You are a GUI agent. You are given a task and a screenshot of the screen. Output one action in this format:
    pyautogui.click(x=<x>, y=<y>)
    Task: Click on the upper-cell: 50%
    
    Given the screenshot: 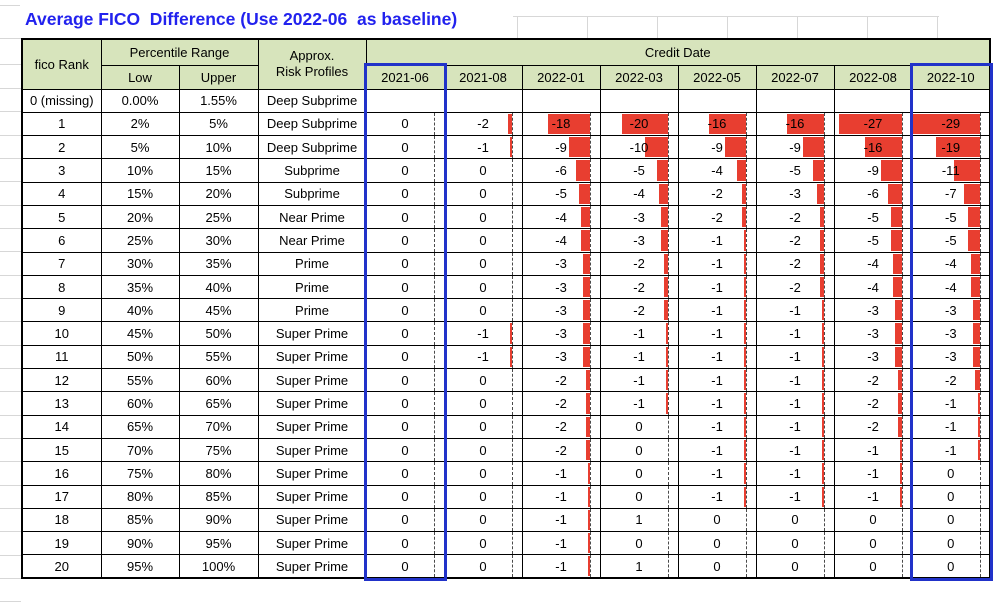 What is the action you would take?
    pyautogui.click(x=218, y=333)
    